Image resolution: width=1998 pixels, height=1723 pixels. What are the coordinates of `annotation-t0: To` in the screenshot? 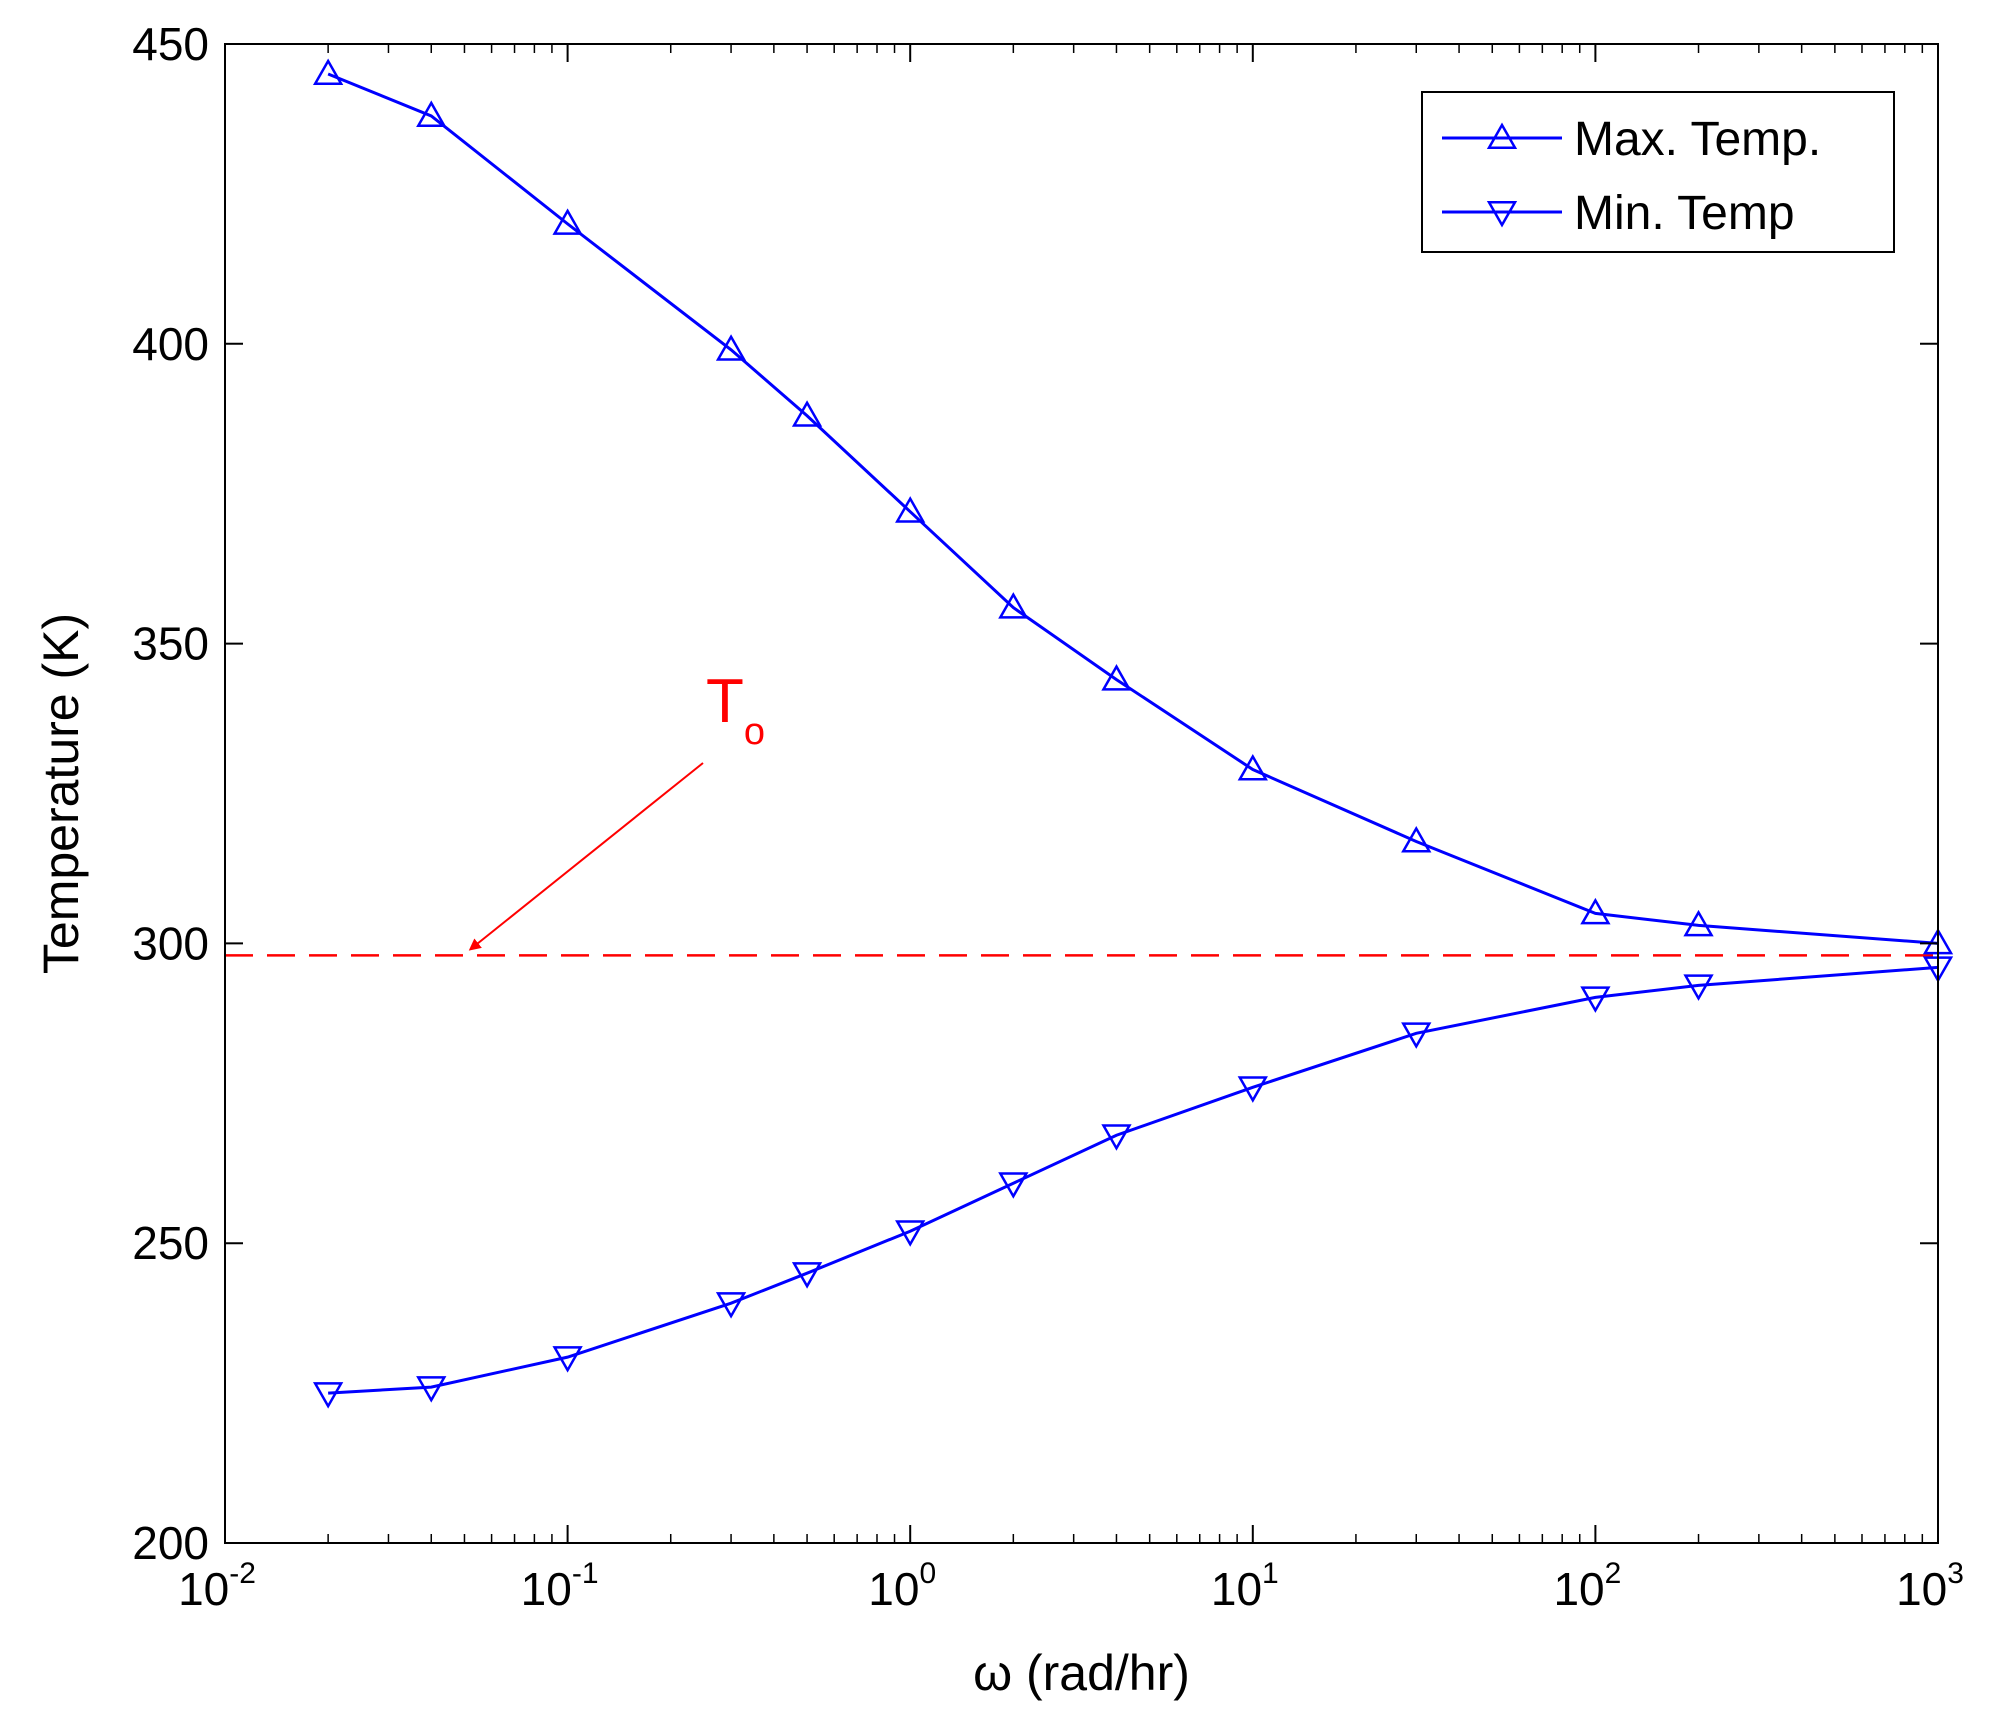 It's located at (616, 809).